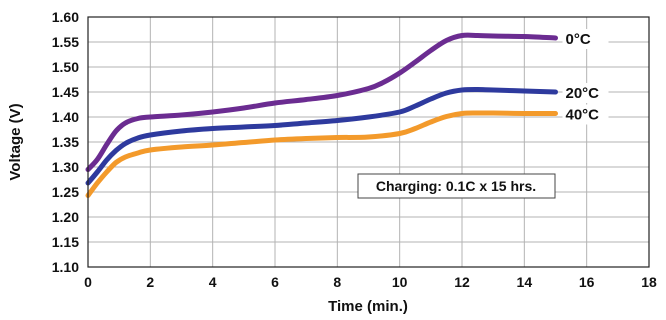  What do you see at coordinates (578, 39) in the screenshot?
I see `series-label-0: 0°C` at bounding box center [578, 39].